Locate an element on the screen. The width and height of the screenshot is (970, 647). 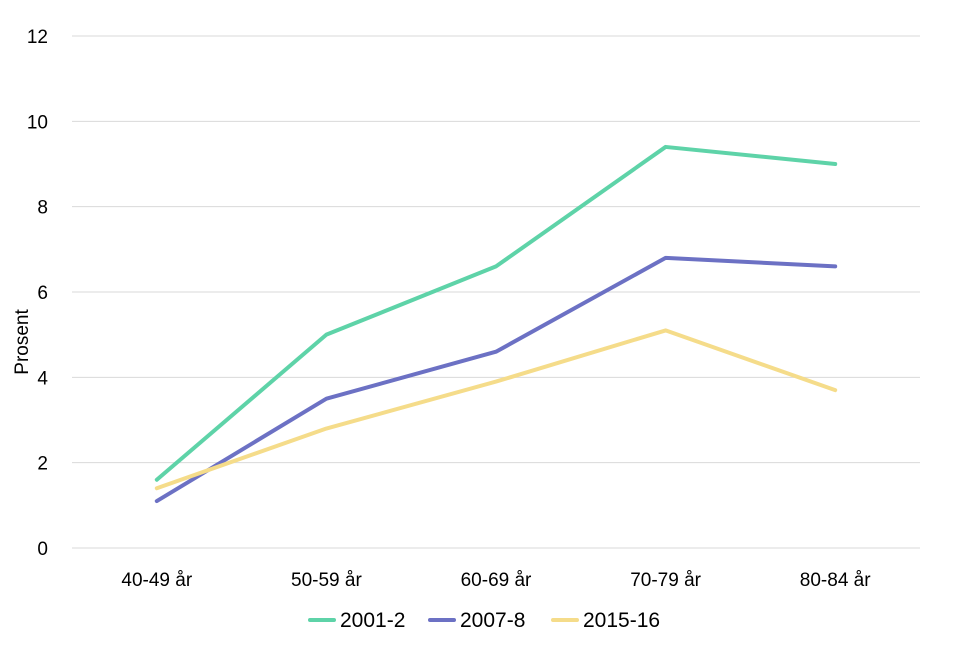
legend: 2001-2 2007-8 2015-16 is located at coordinates (484, 620).